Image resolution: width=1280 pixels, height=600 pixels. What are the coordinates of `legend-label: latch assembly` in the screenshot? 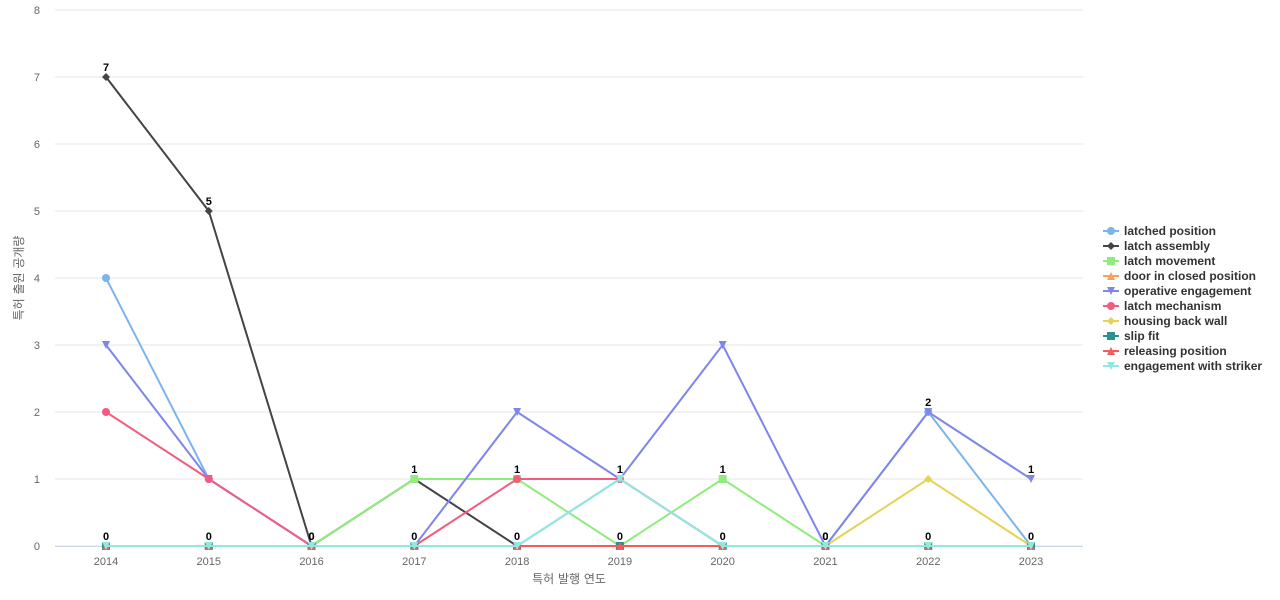 It's located at (1167, 246).